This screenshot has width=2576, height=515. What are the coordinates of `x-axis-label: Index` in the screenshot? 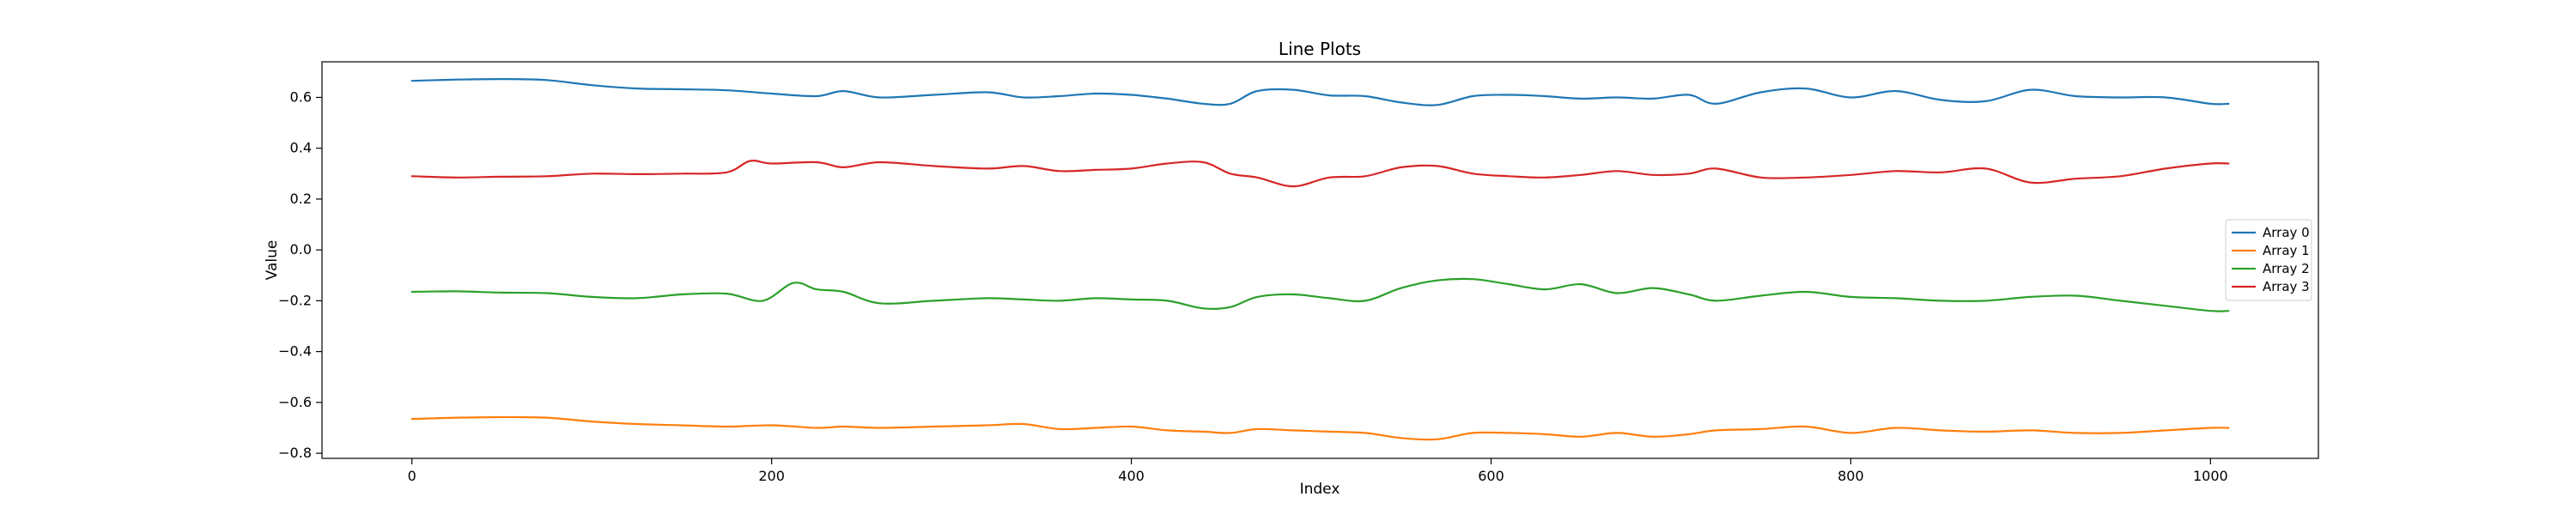 It's located at (1320, 489).